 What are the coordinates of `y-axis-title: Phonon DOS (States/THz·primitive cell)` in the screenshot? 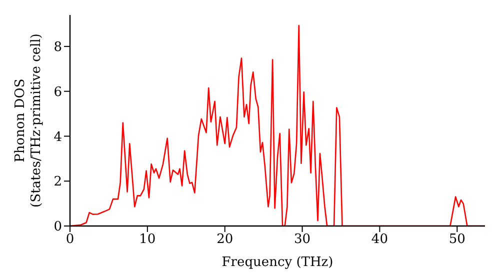 It's located at (28, 120).